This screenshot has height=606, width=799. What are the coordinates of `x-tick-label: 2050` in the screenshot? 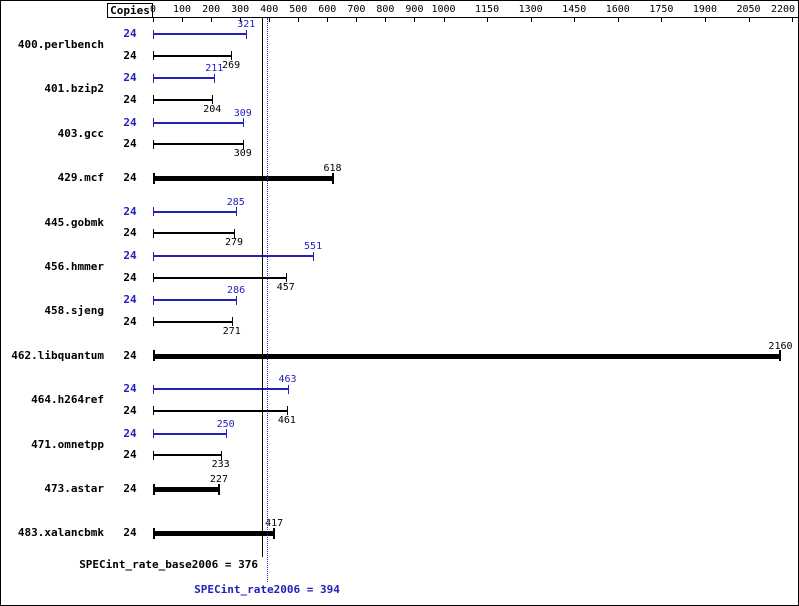 It's located at (748, 9).